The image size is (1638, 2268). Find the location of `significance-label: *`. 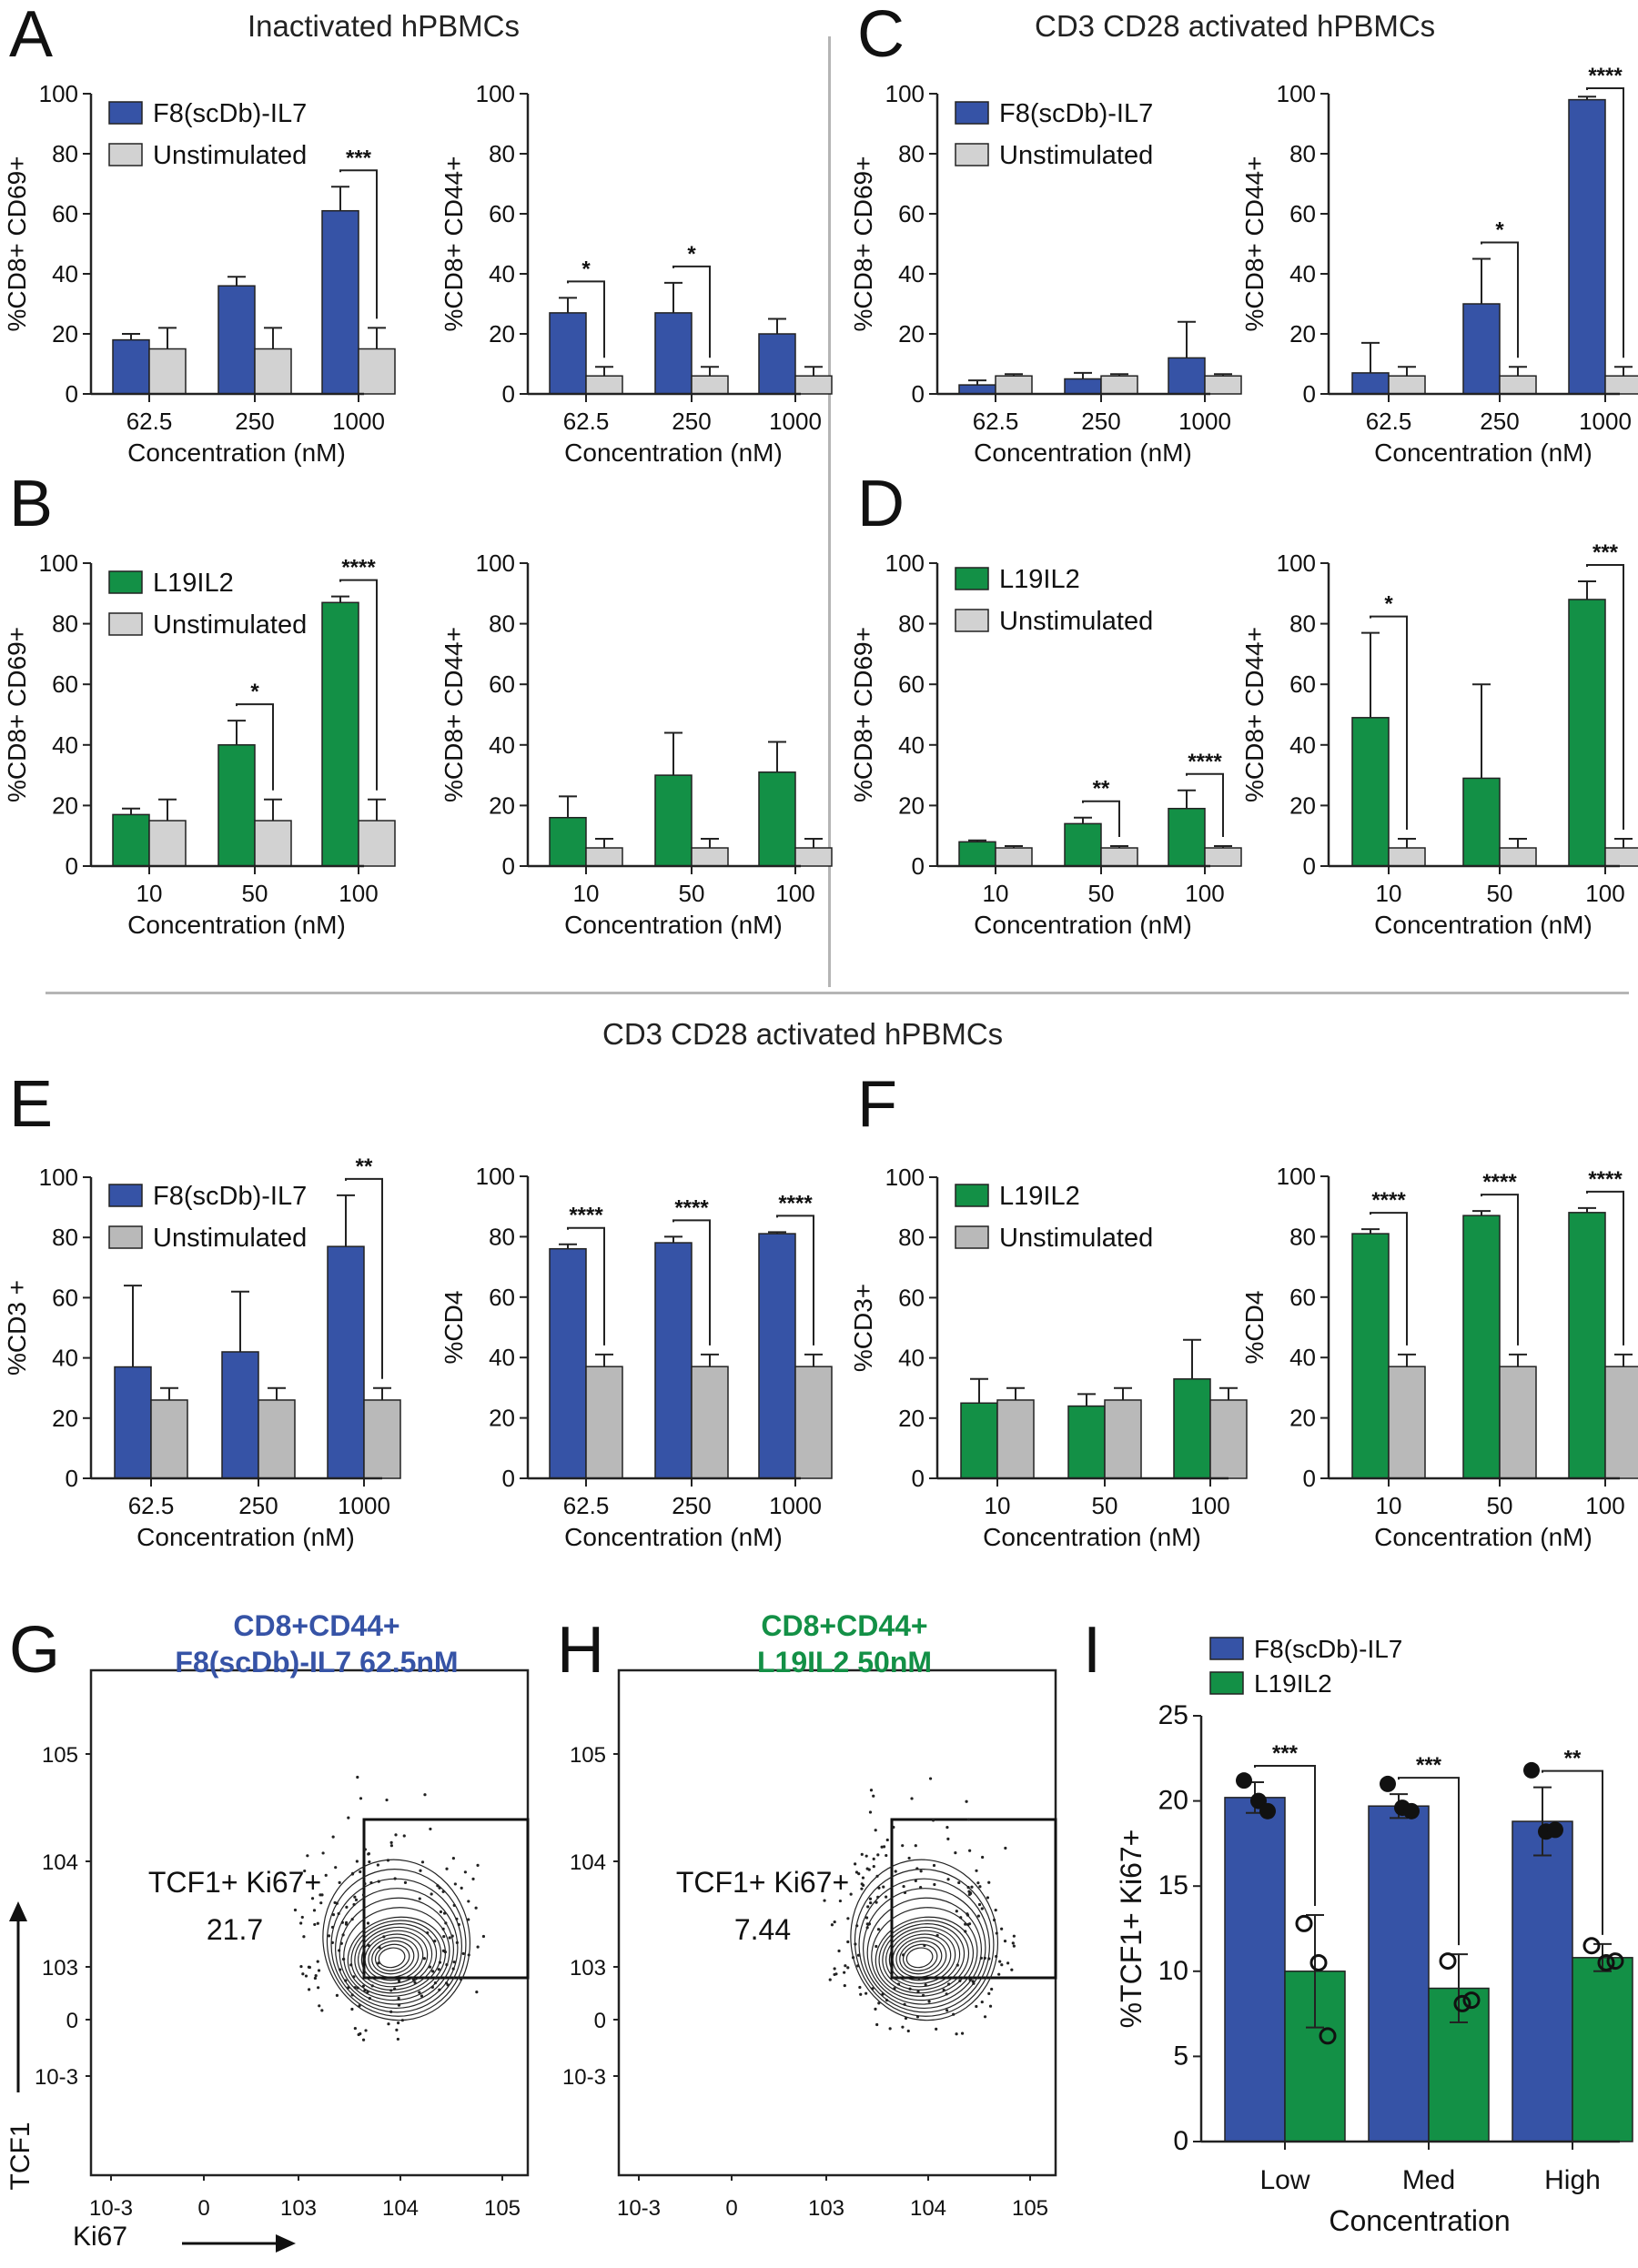

significance-label: * is located at coordinates (691, 255).